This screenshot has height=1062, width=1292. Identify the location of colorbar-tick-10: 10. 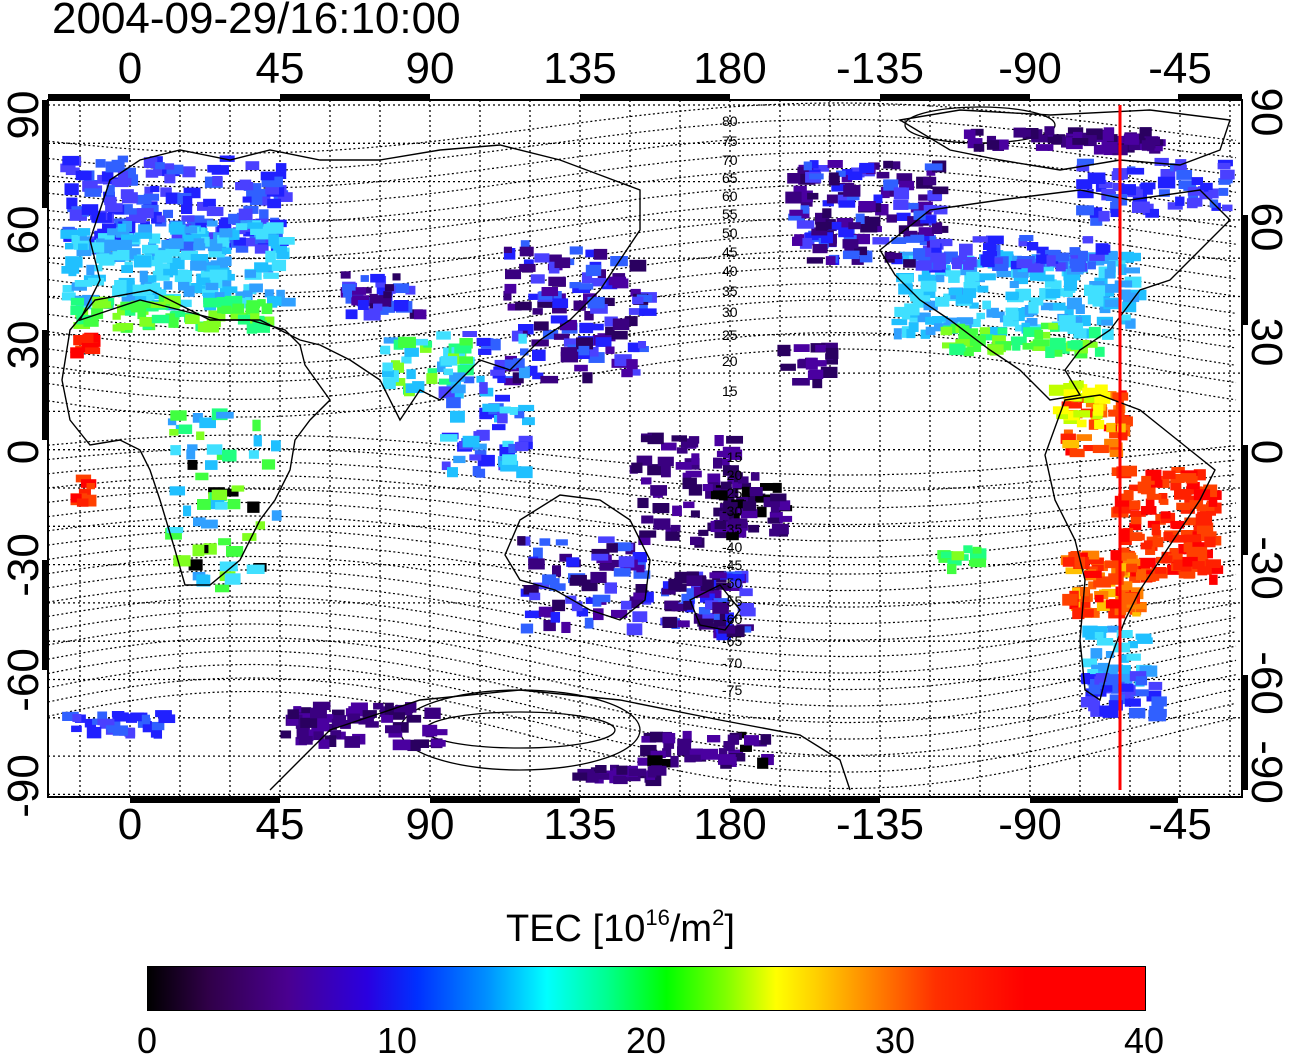
(397, 1040).